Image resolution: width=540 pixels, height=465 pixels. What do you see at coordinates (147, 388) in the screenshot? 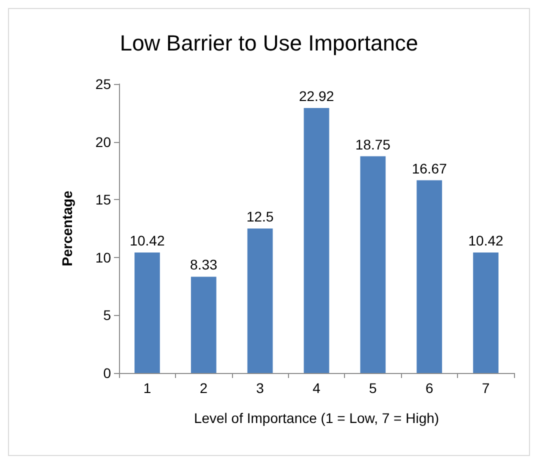
I see `x-tick-label: 1` at bounding box center [147, 388].